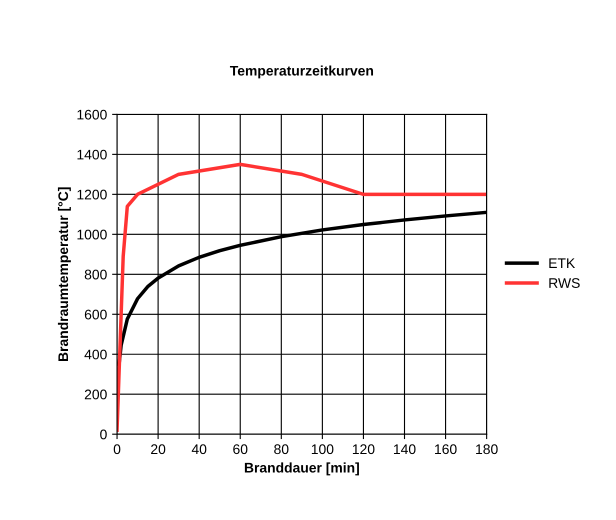  I want to click on x-tick-label: 180, so click(487, 449).